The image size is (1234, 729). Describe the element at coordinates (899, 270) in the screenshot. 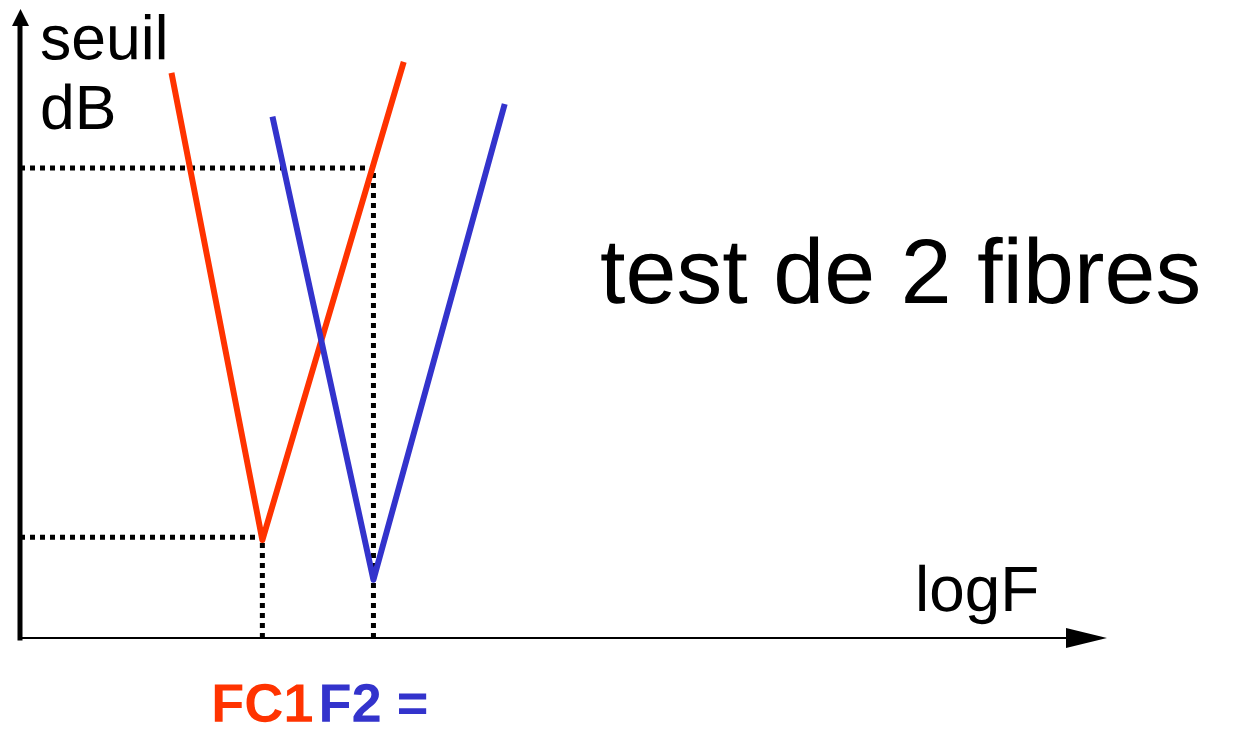

I see `text: test de 2 fibres` at that location.